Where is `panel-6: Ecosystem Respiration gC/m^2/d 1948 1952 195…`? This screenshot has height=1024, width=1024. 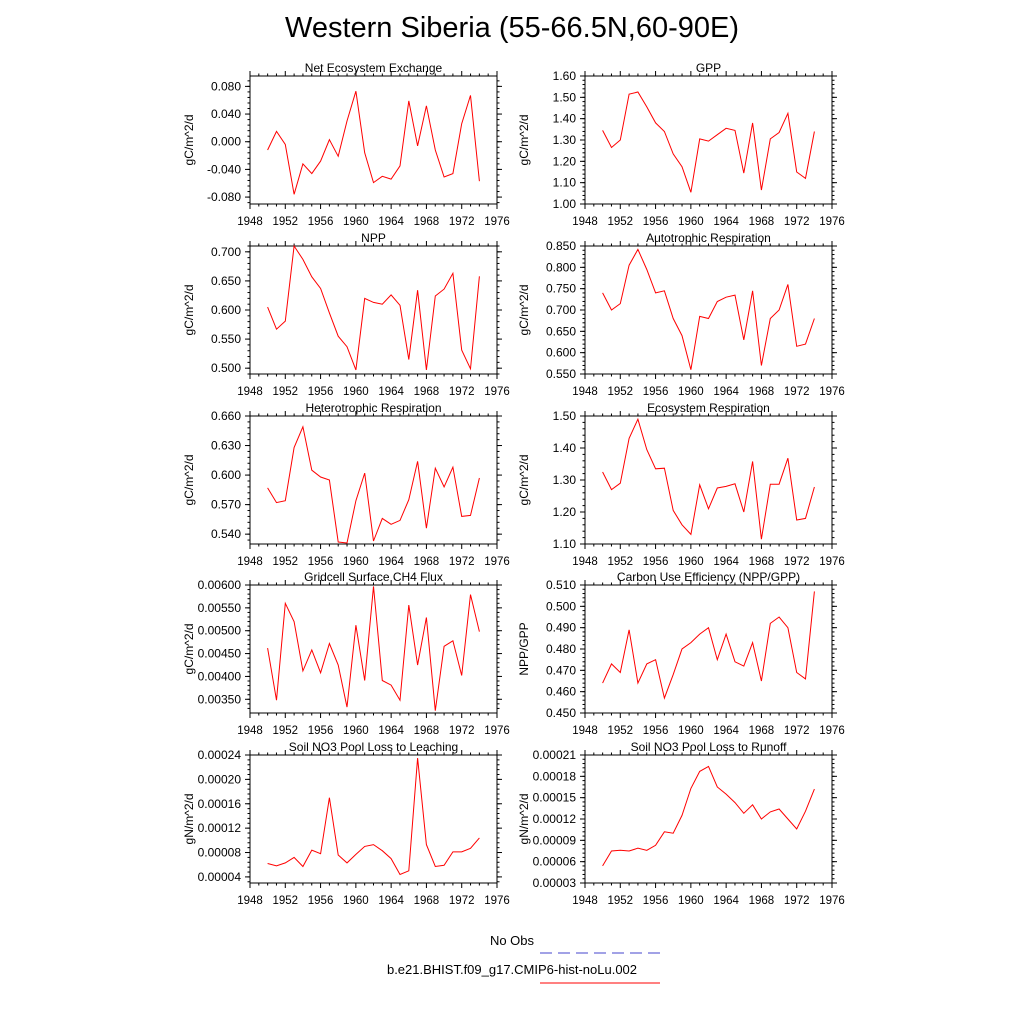 panel-6: Ecosystem Respiration gC/m^2/d 1948 1952 195… is located at coordinates (681, 484).